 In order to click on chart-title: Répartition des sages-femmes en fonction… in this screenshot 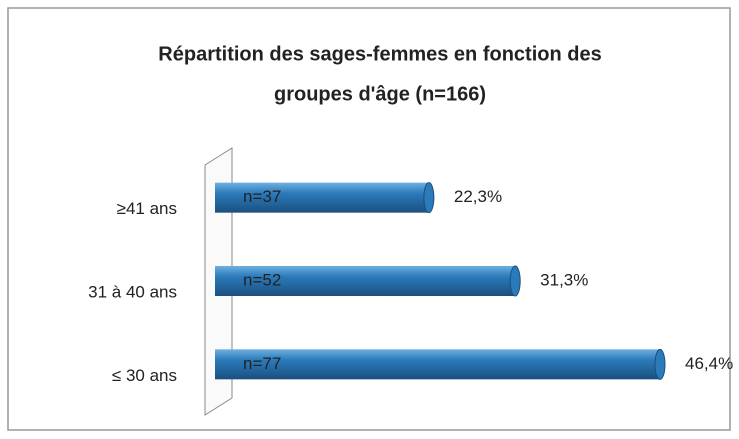, I will do `click(379, 54)`.